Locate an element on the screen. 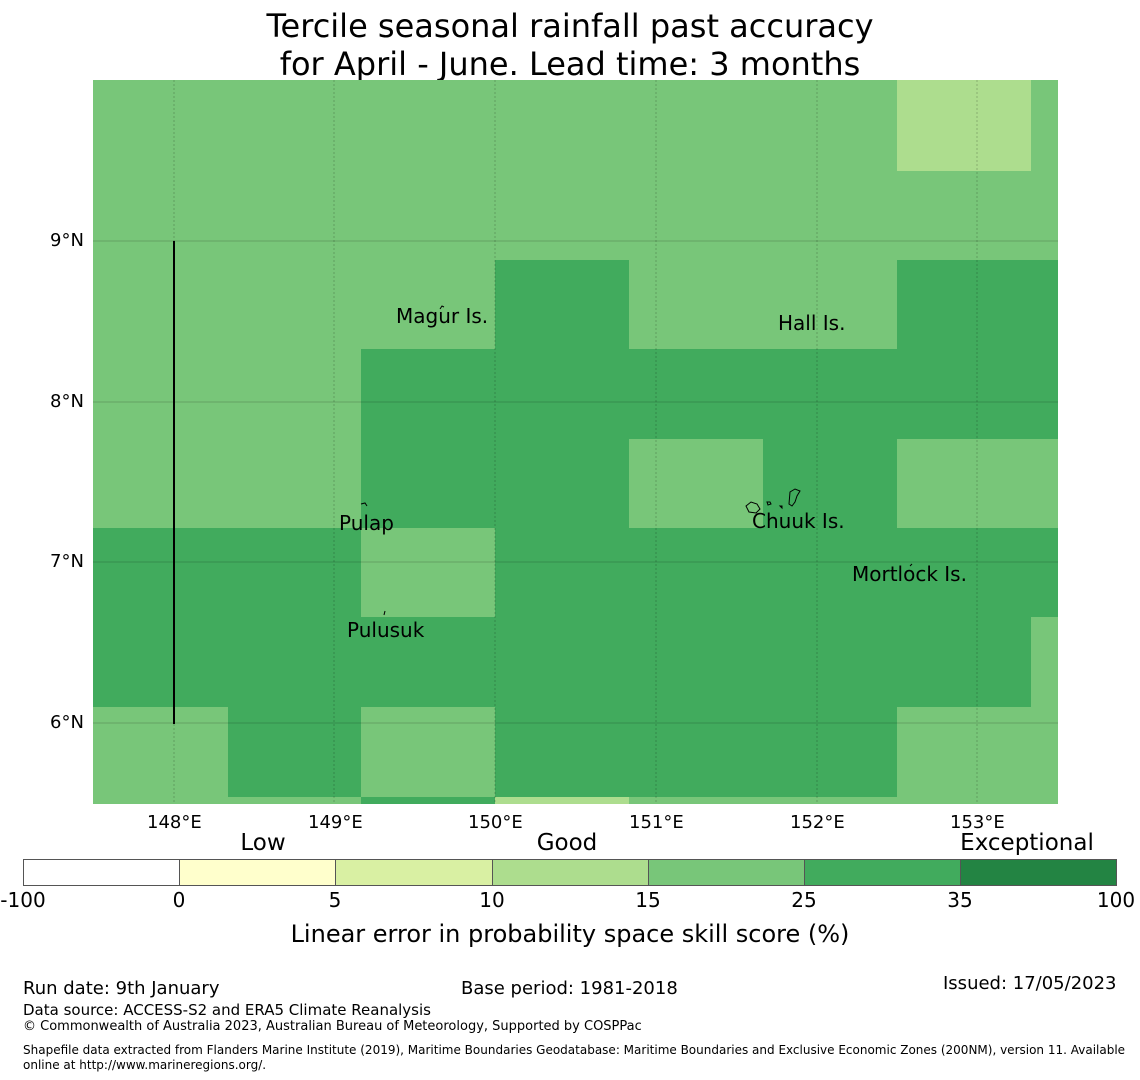 The height and width of the screenshot is (1080, 1140). category-low: Low is located at coordinates (263, 843).